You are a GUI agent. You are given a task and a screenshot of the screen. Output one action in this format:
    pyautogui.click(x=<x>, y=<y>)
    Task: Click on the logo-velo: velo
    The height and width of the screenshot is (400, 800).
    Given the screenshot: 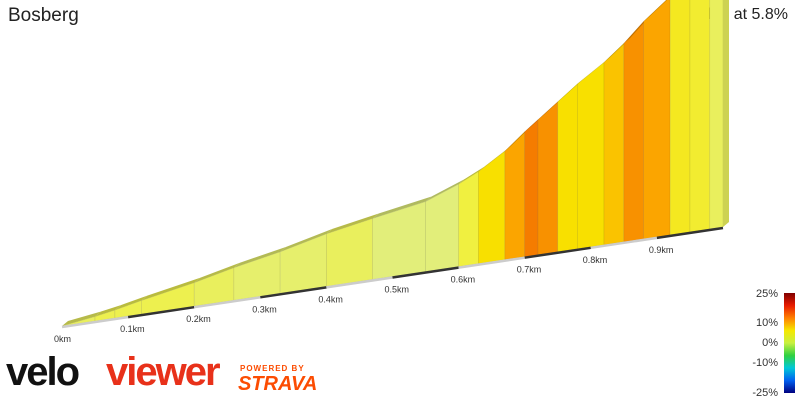 What is the action you would take?
    pyautogui.click(x=43, y=372)
    